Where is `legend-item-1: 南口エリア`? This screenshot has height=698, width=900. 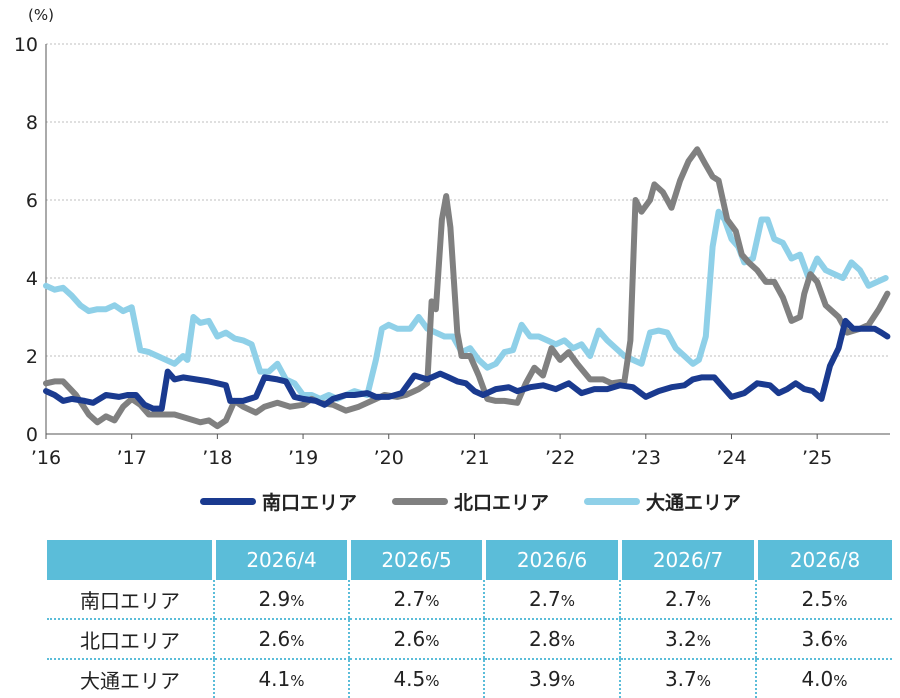
legend-item-1: 南口エリア is located at coordinates (278, 501).